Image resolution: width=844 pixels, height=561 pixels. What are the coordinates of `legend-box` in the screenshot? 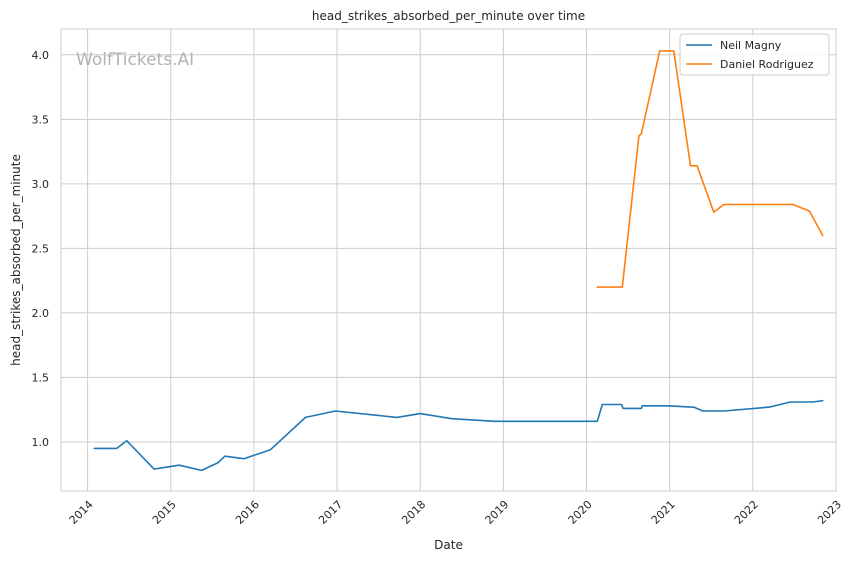 It's located at (754, 54).